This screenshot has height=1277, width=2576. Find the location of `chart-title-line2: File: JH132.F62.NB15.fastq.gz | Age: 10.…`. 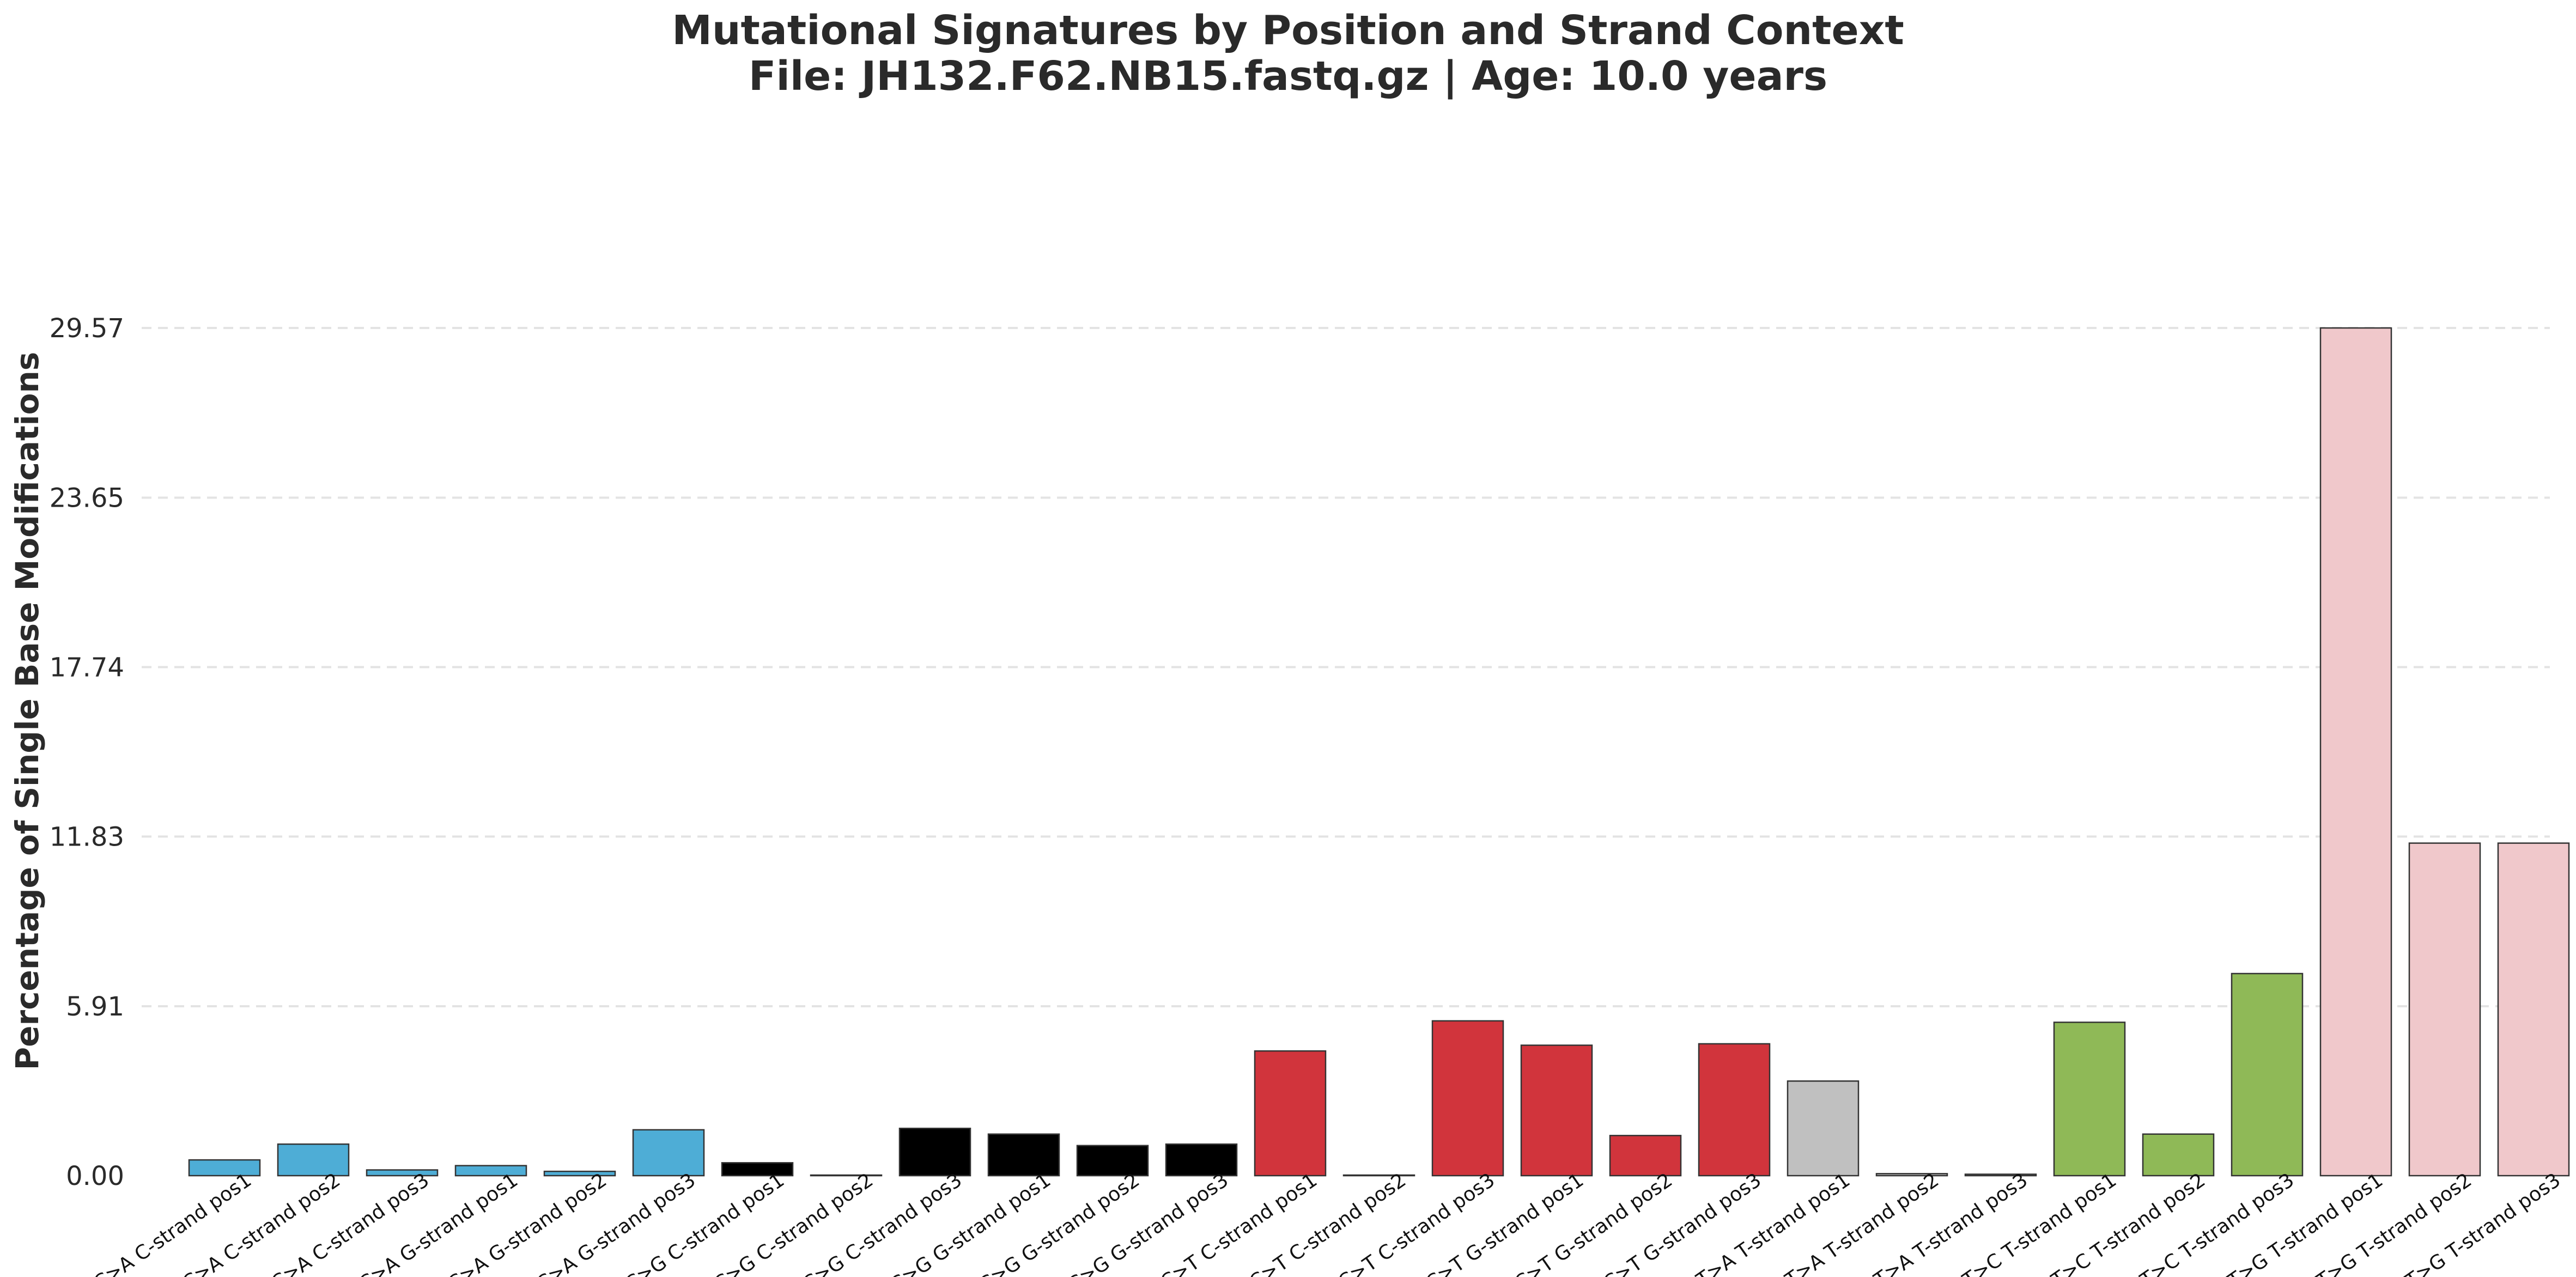

chart-title-line2: File: JH132.F62.NB15.fastq.gz | Age: 10.… is located at coordinates (1288, 76).